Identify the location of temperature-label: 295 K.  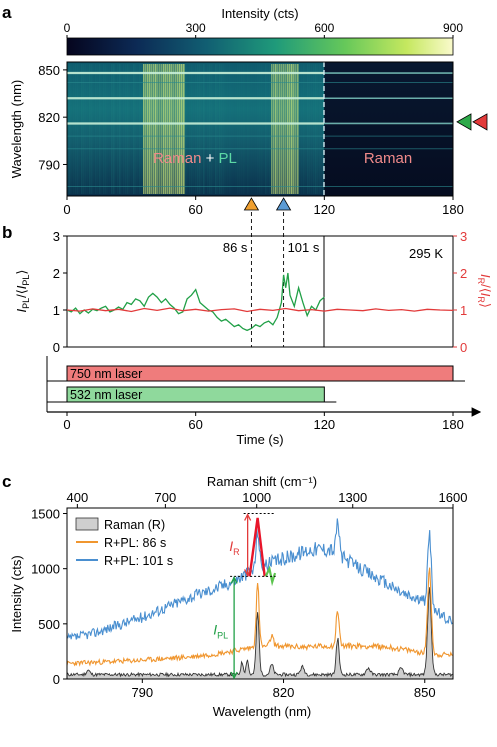
(426, 253).